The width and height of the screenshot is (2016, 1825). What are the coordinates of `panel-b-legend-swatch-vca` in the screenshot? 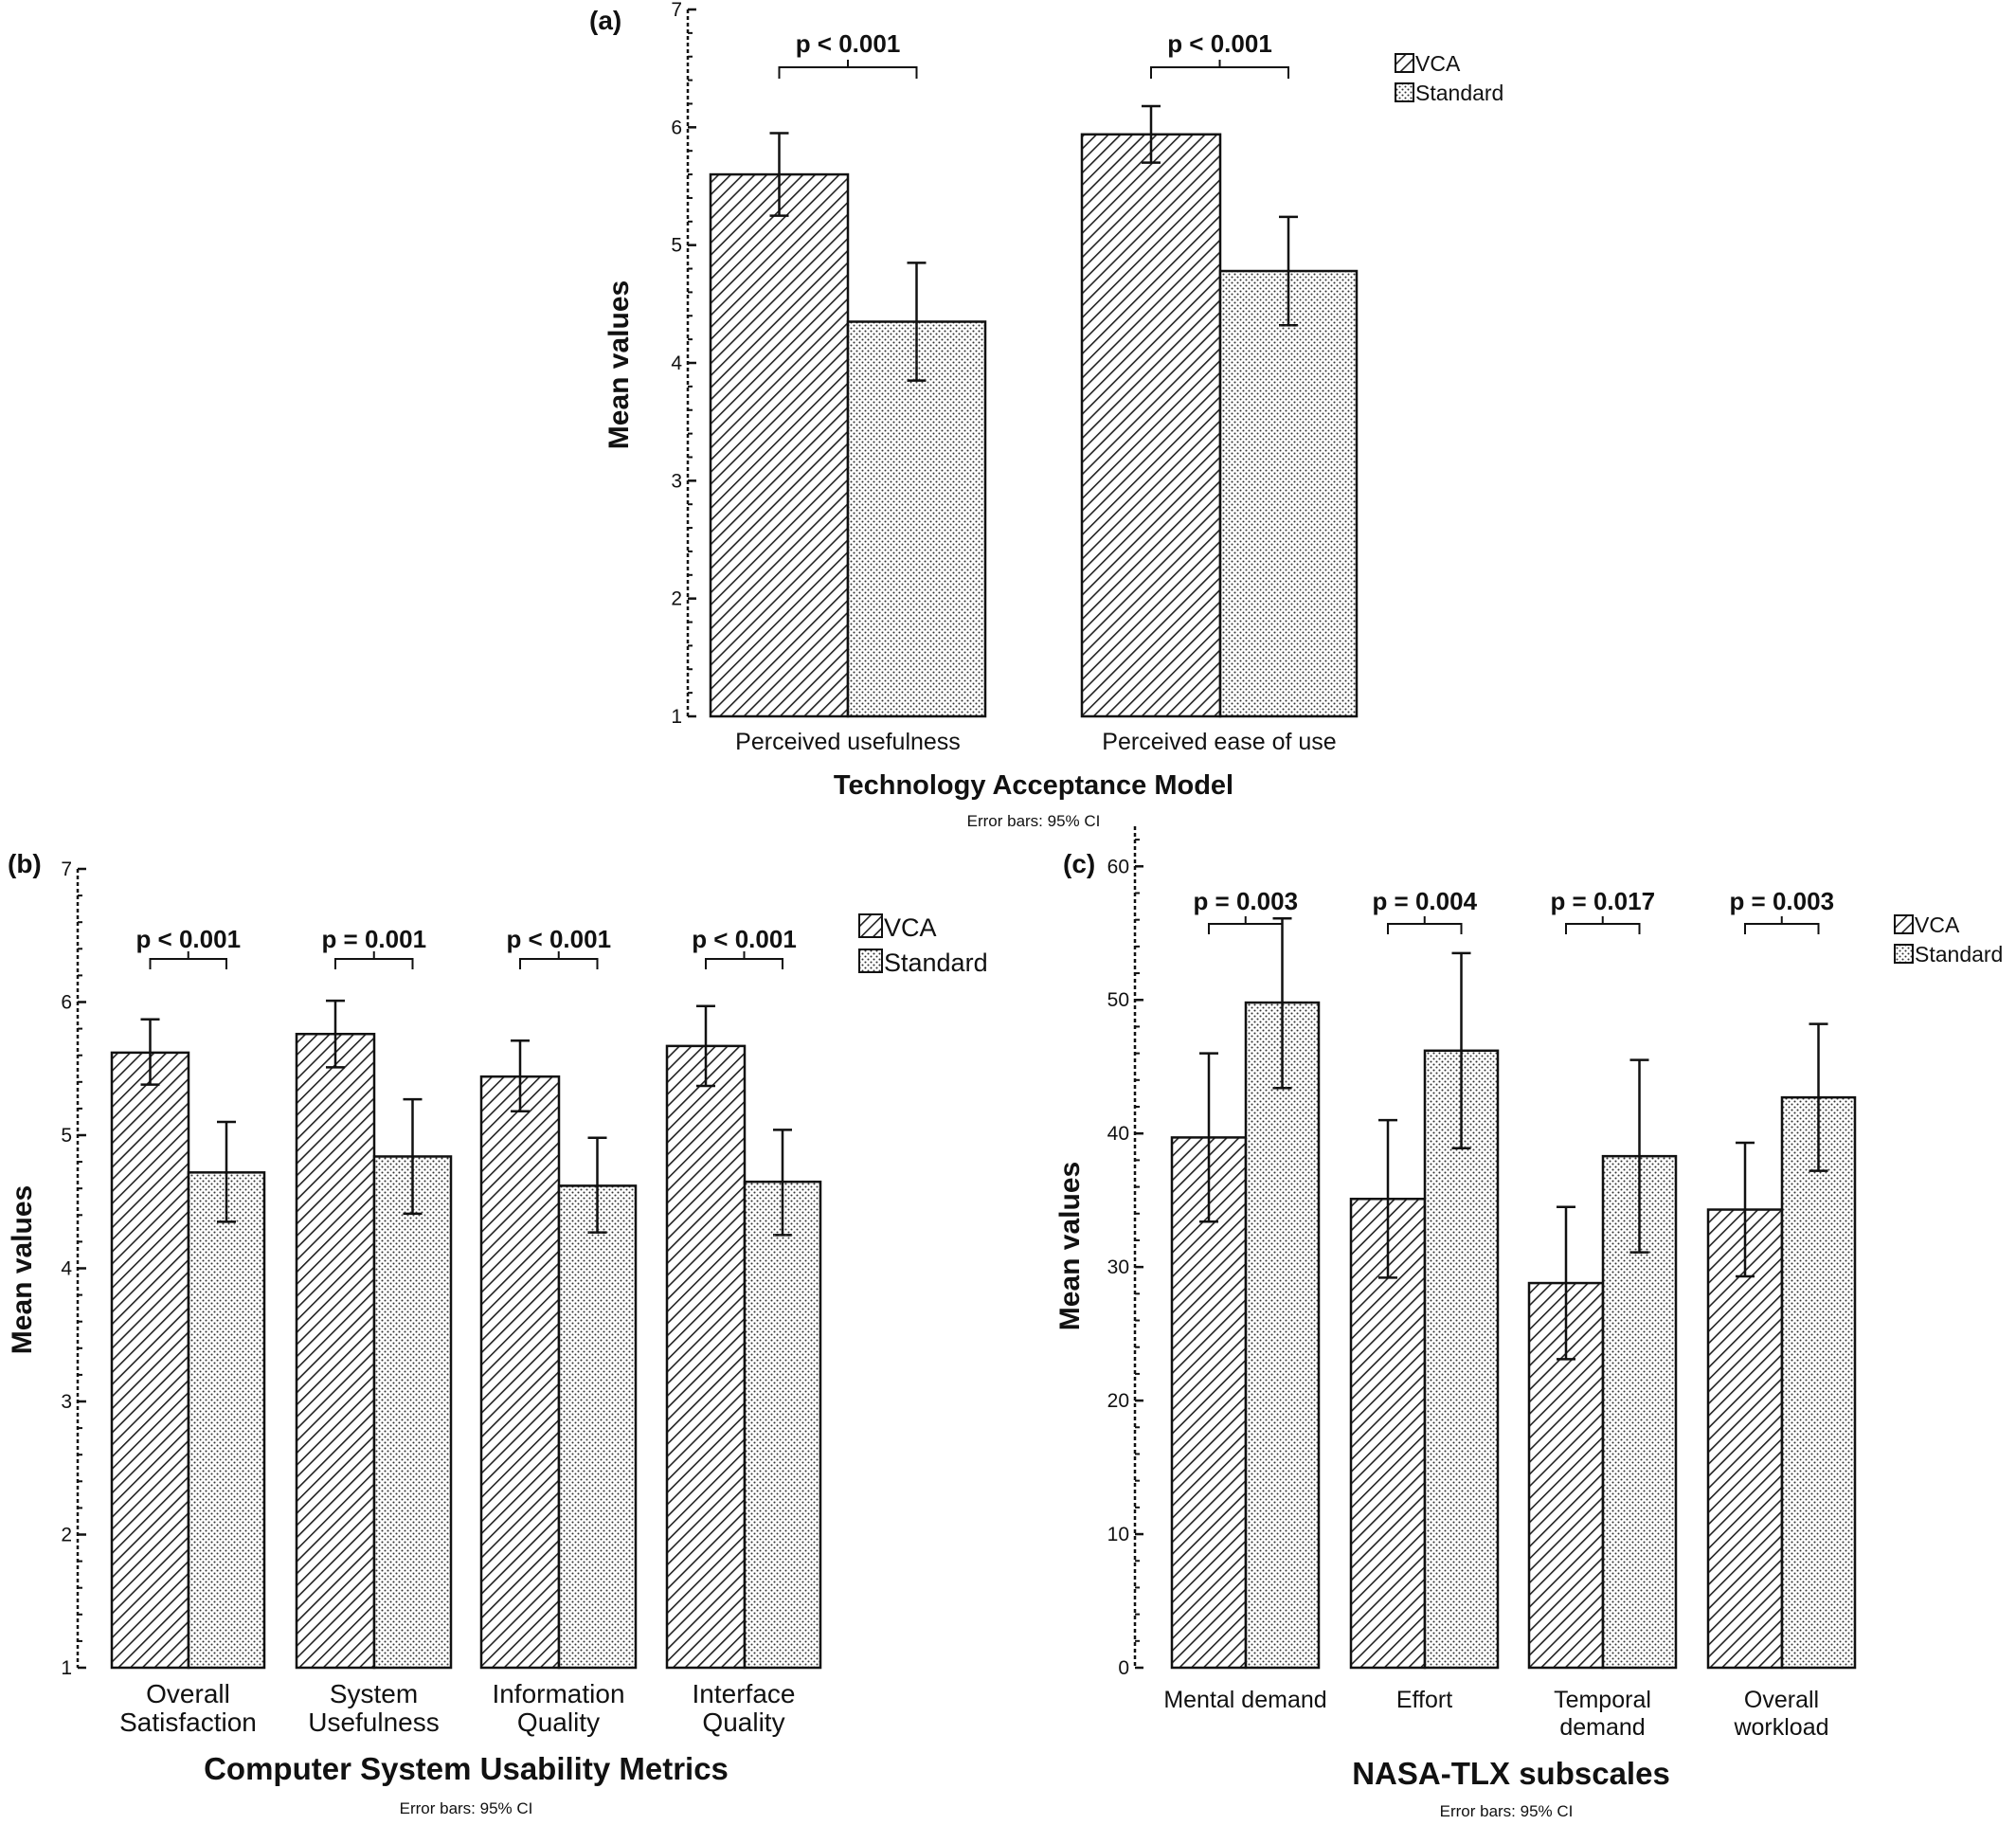 It's located at (870, 925).